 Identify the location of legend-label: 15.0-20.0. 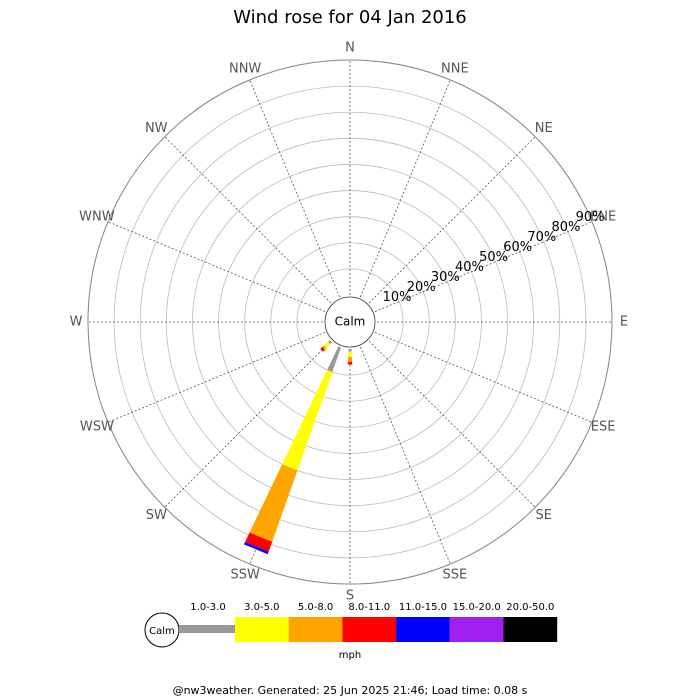
(477, 607).